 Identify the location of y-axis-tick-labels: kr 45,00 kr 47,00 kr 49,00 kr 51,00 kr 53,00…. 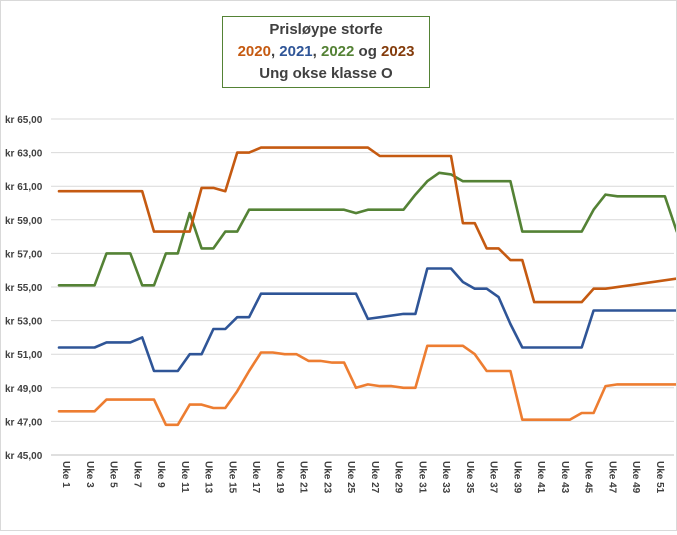
(24, 288).